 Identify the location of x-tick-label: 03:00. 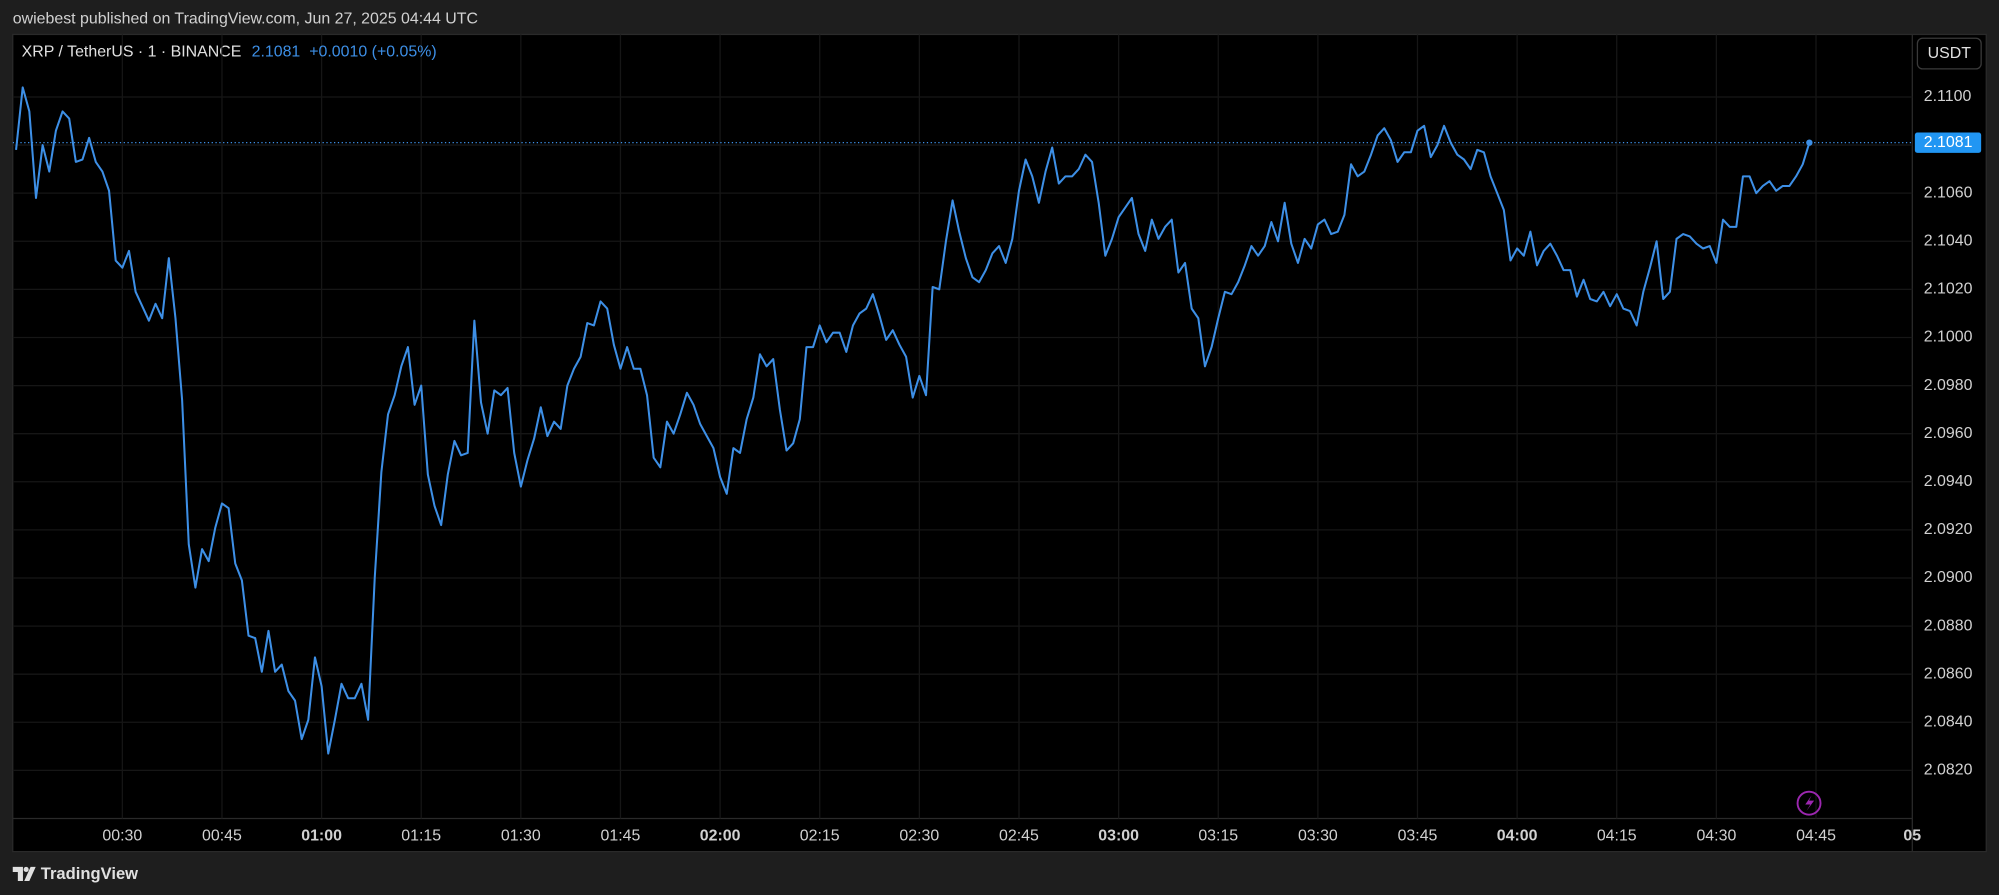
(1118, 836).